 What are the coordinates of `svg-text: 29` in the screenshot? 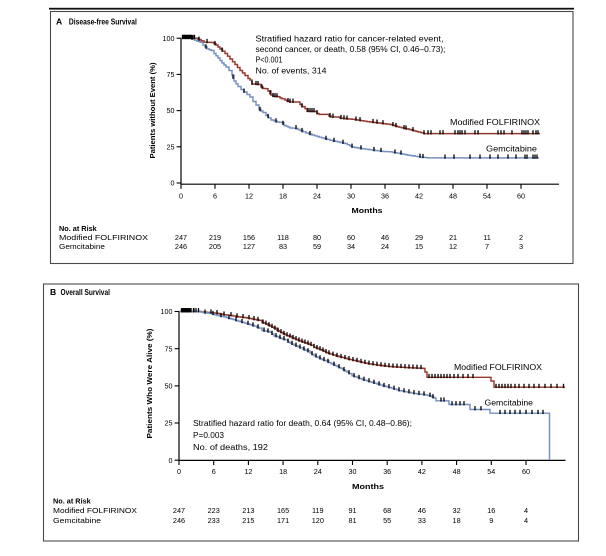 It's located at (419, 237).